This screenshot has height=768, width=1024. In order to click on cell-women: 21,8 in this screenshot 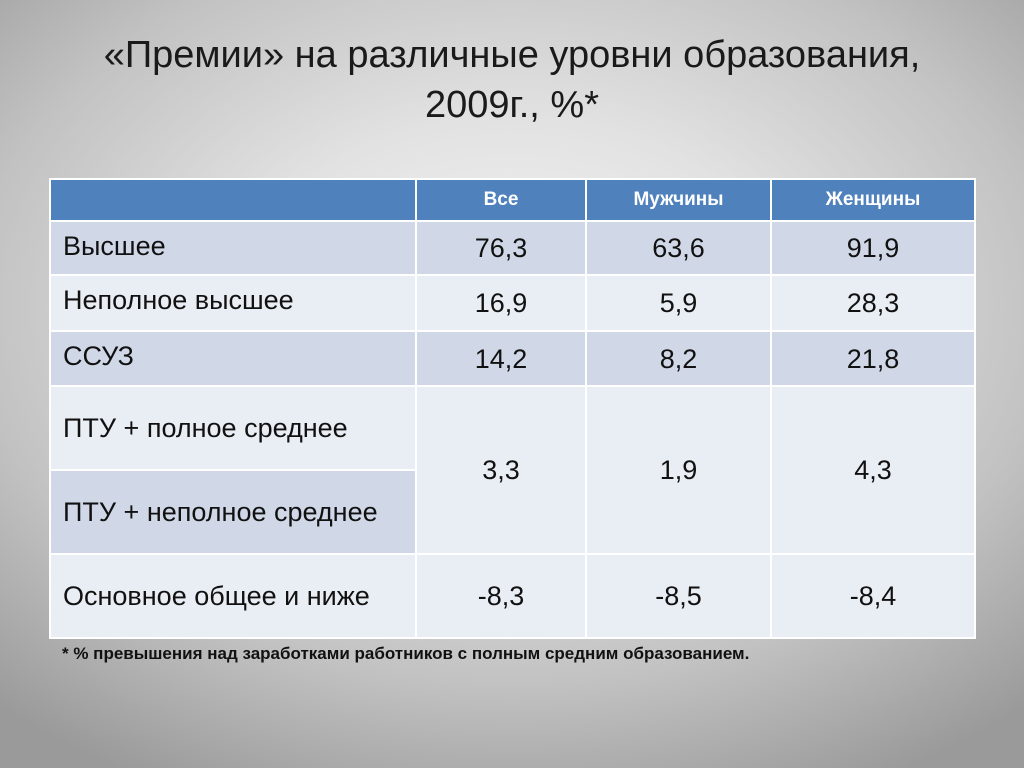, I will do `click(873, 358)`.